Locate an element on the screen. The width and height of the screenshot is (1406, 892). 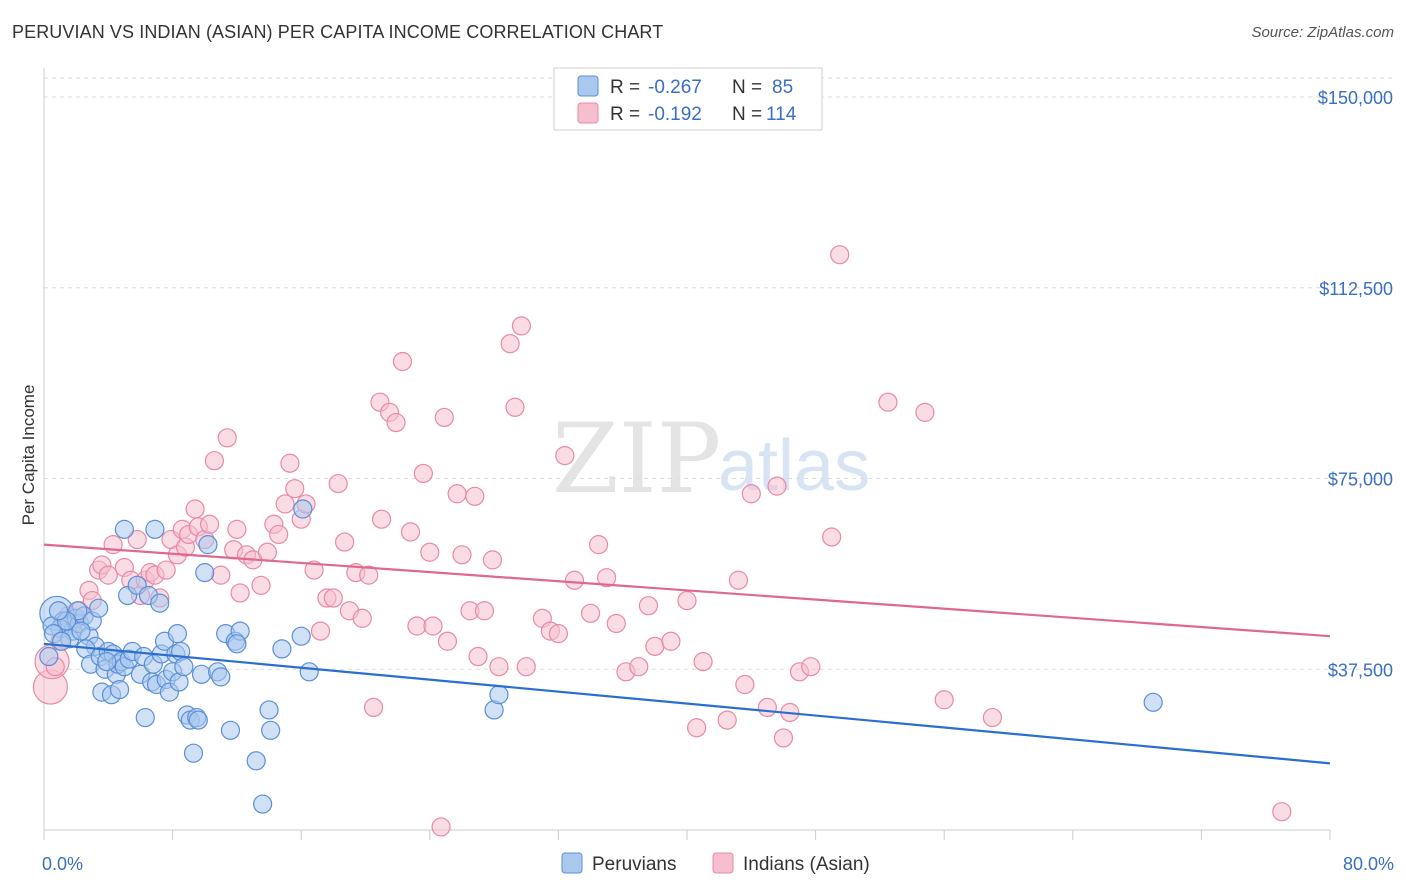
legend: R = -0.267 N = 85 R = -0.192 N = 114 is located at coordinates (688, 99).